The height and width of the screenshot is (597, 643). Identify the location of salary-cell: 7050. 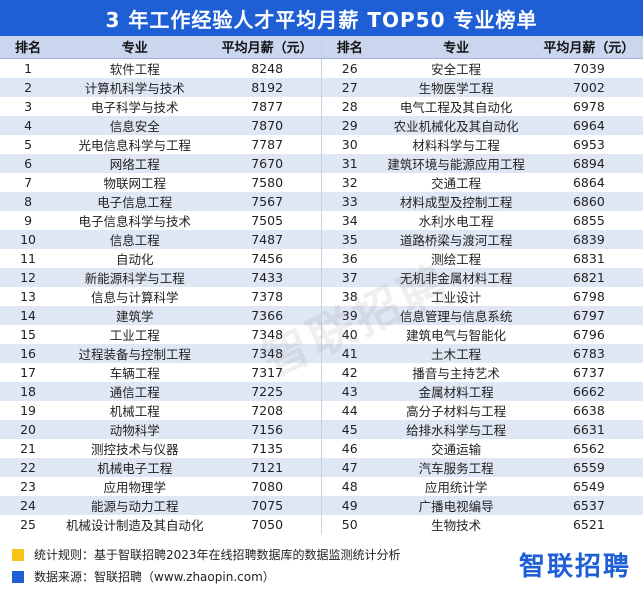
(267, 524).